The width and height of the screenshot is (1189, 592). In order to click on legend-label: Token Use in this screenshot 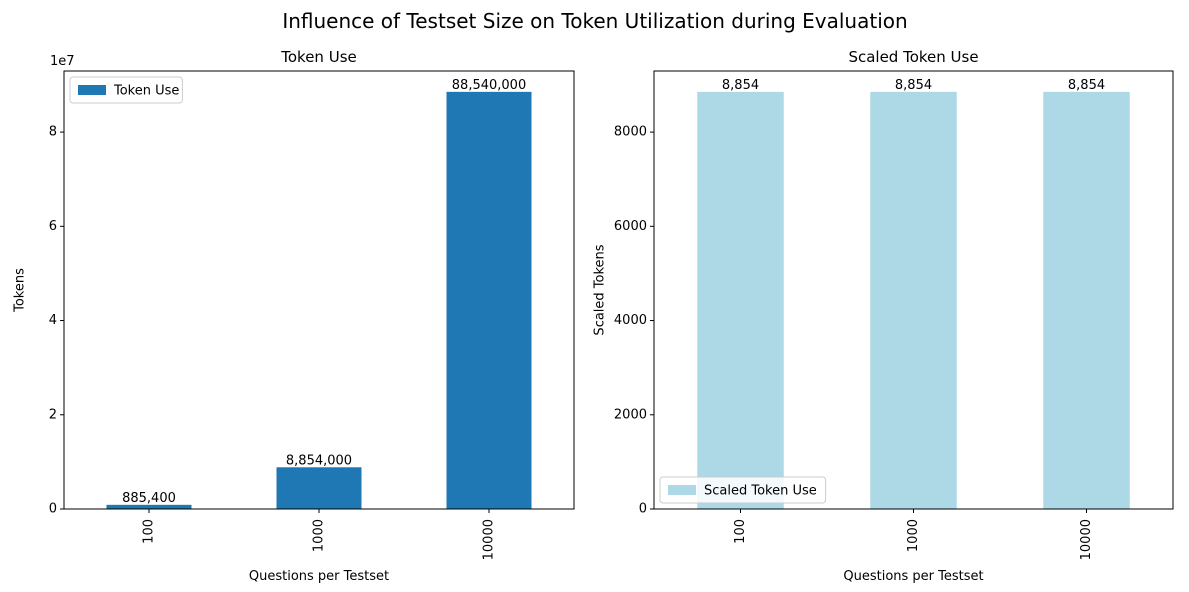, I will do `click(146, 91)`.